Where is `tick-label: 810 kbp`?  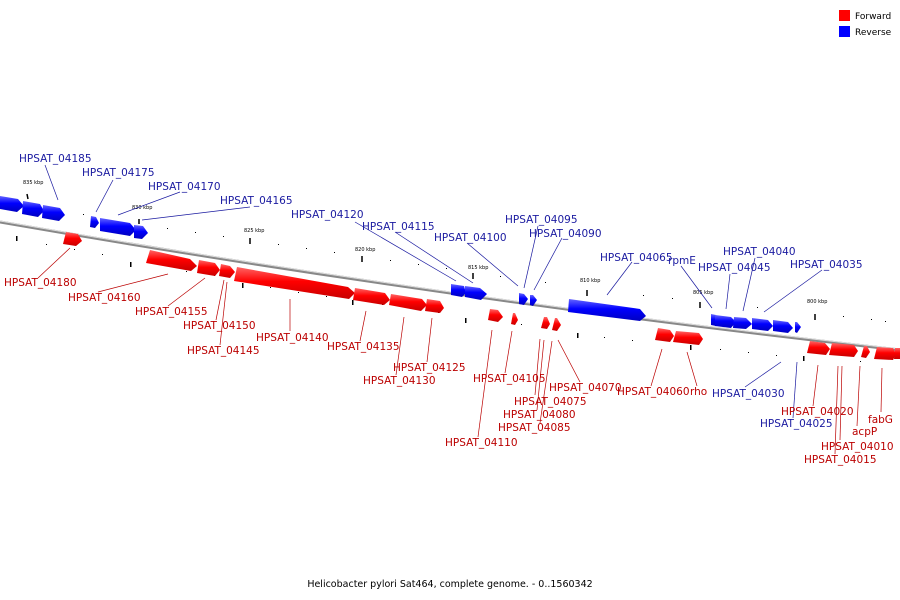 tick-label: 810 kbp is located at coordinates (590, 281).